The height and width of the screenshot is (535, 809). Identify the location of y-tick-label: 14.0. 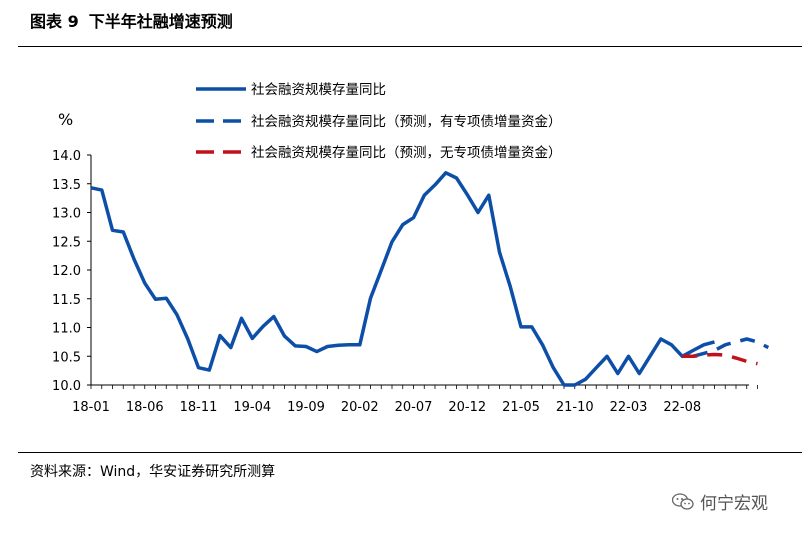
(66, 156).